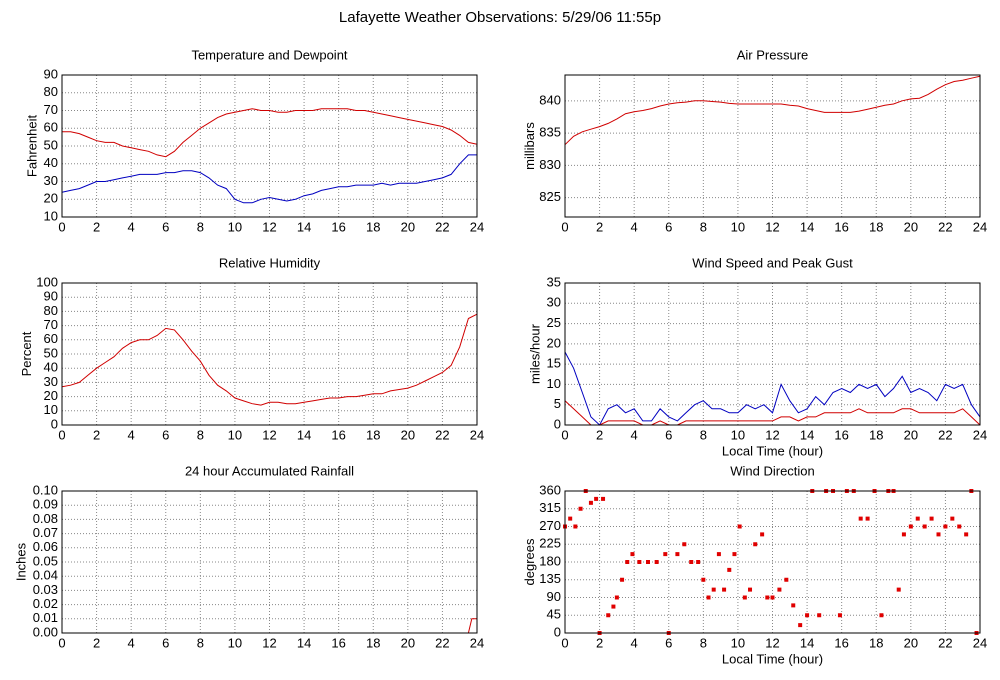  I want to click on chart-title: Air Pressure, so click(773, 54).